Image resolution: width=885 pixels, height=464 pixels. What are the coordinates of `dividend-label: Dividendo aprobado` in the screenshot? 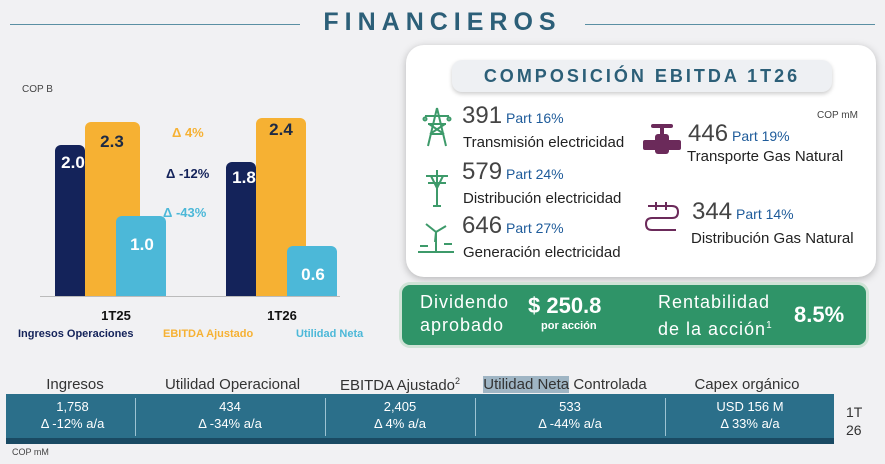 It's located at (464, 314).